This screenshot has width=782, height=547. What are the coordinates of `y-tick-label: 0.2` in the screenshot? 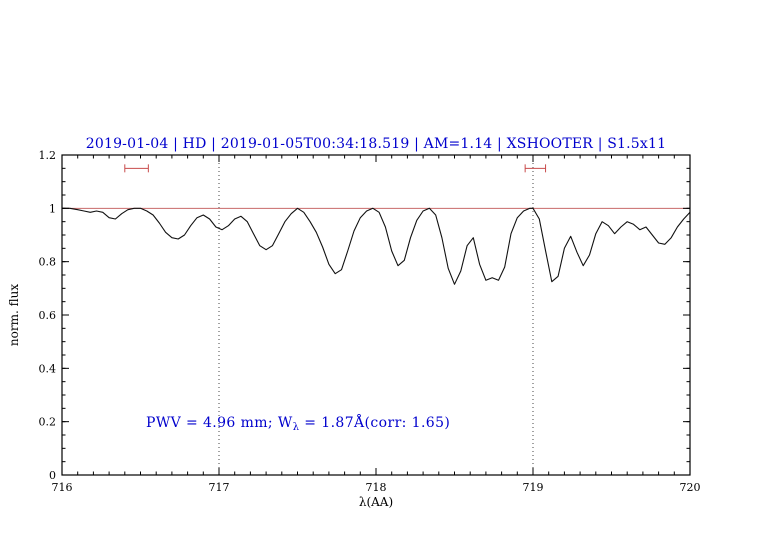 It's located at (48, 422).